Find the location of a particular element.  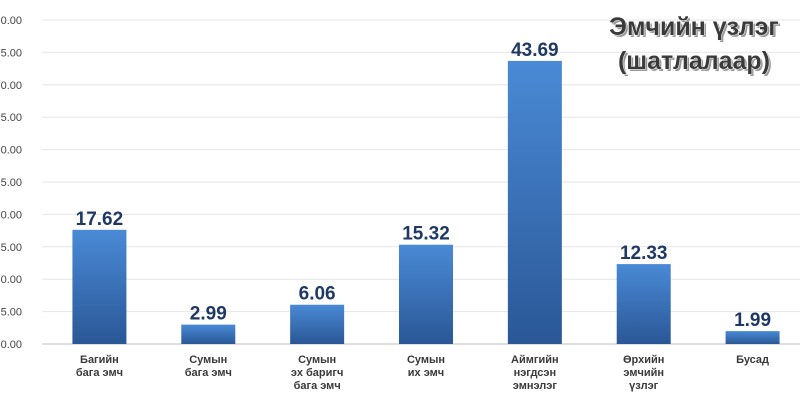

category-label: Багийн бага эмч is located at coordinates (99, 366).